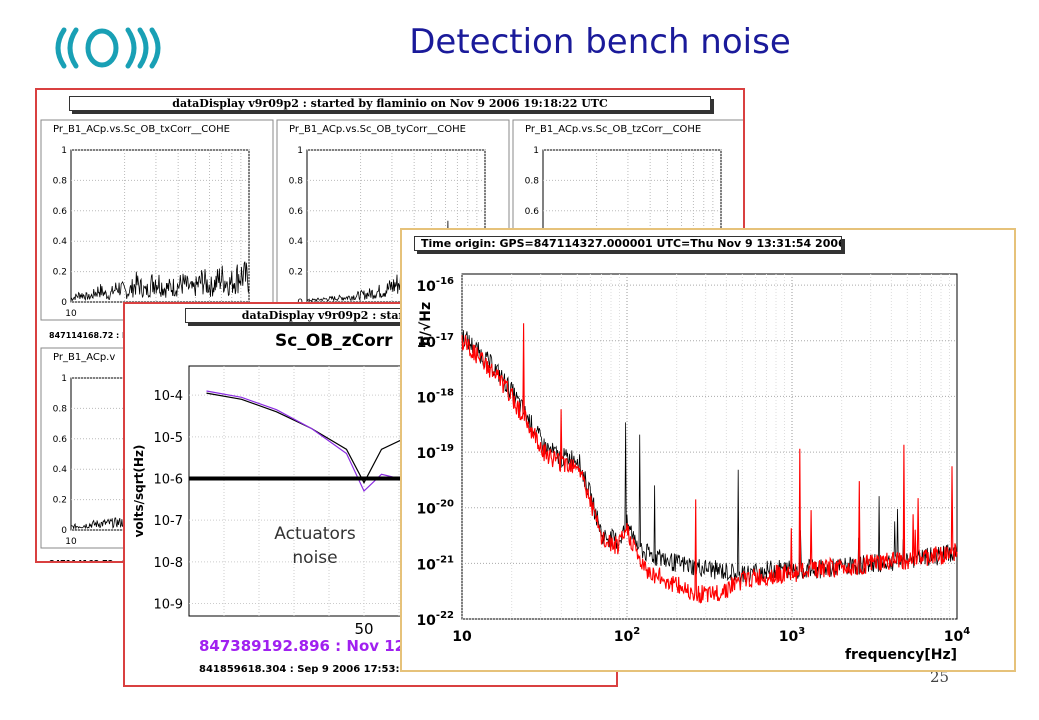  I want to click on y-tick-label: 10-20, so click(435, 508).